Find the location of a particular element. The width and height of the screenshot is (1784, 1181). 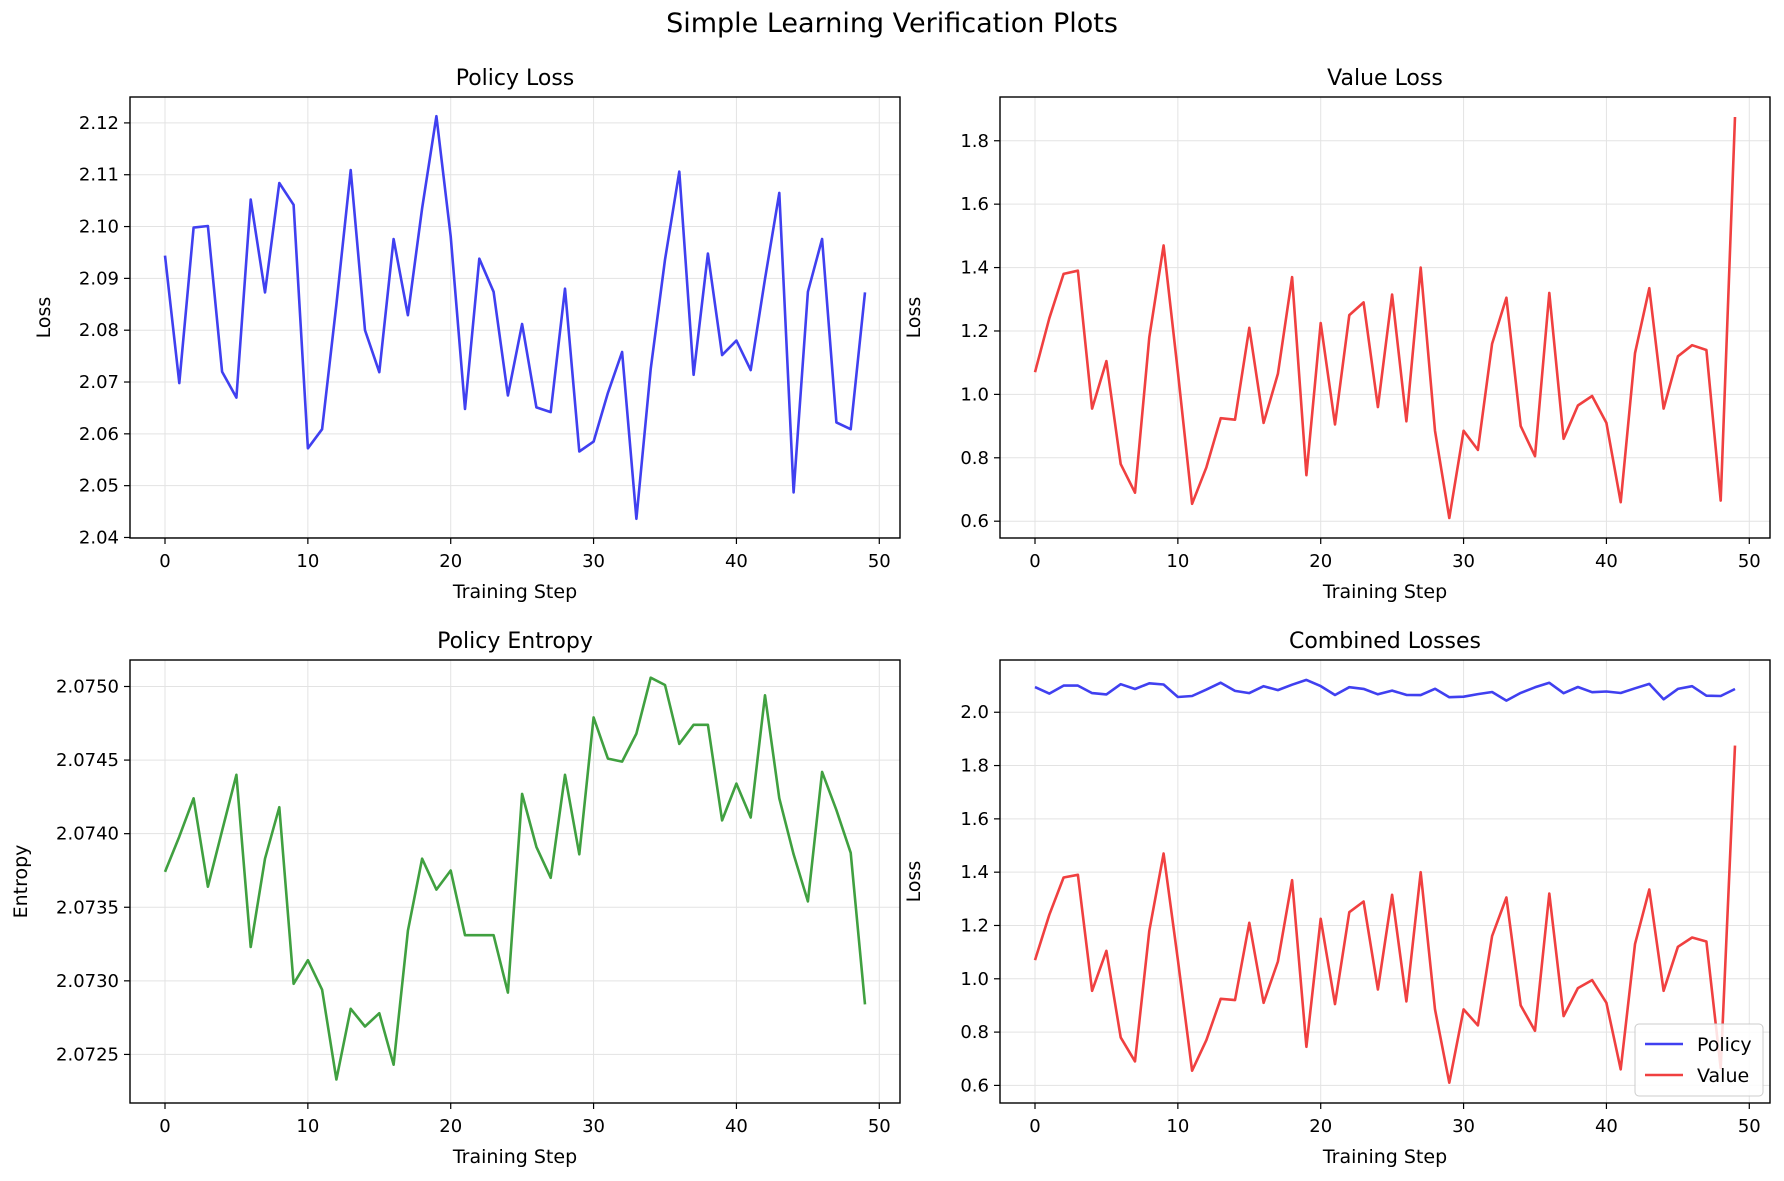

combined-losses-legend: Policy Value is located at coordinates (1699, 1060).